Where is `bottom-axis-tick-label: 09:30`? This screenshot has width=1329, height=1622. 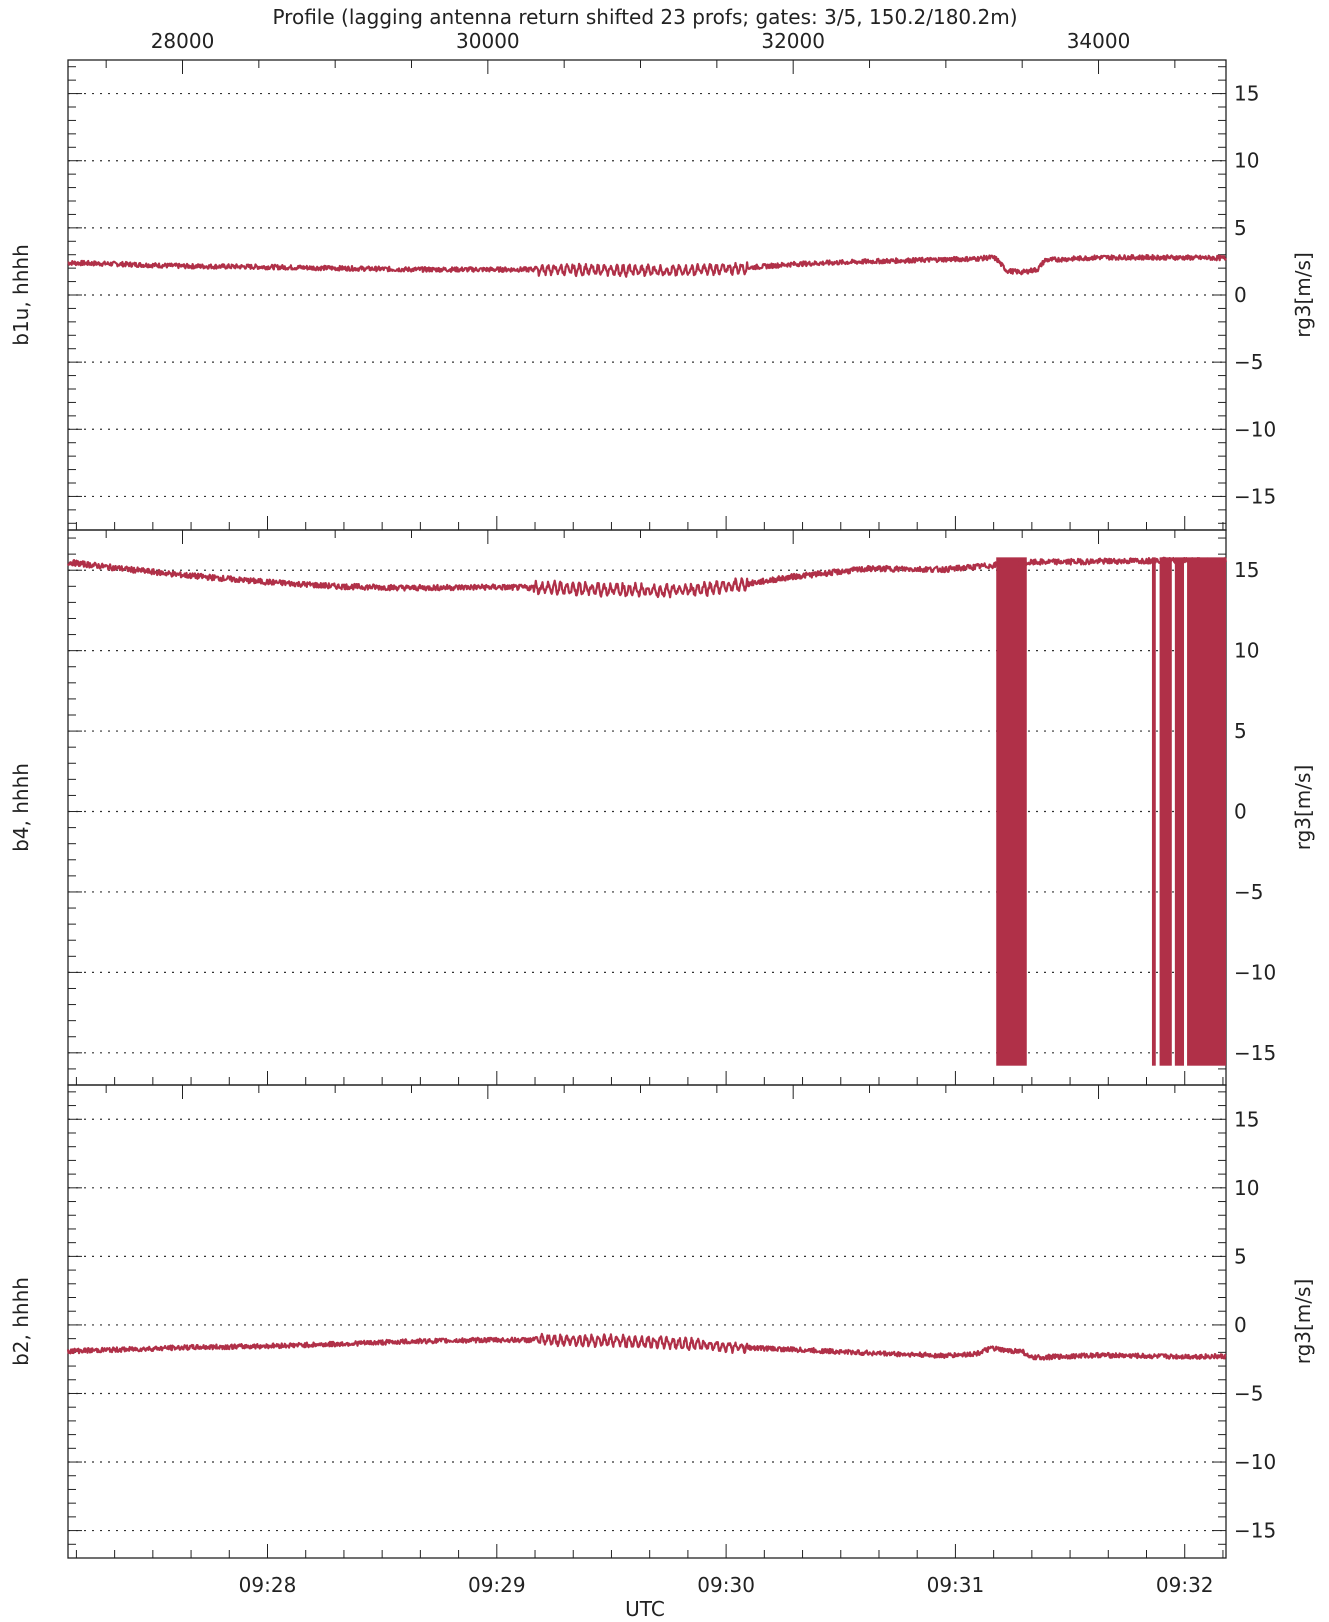
bottom-axis-tick-label: 09:30 is located at coordinates (726, 1585).